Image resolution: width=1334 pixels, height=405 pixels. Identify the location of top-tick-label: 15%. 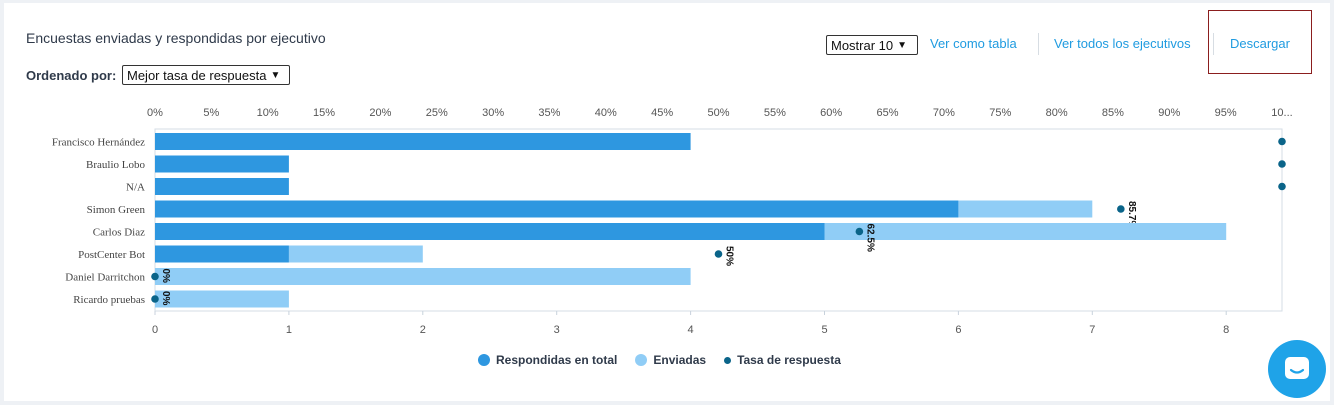
(324, 113).